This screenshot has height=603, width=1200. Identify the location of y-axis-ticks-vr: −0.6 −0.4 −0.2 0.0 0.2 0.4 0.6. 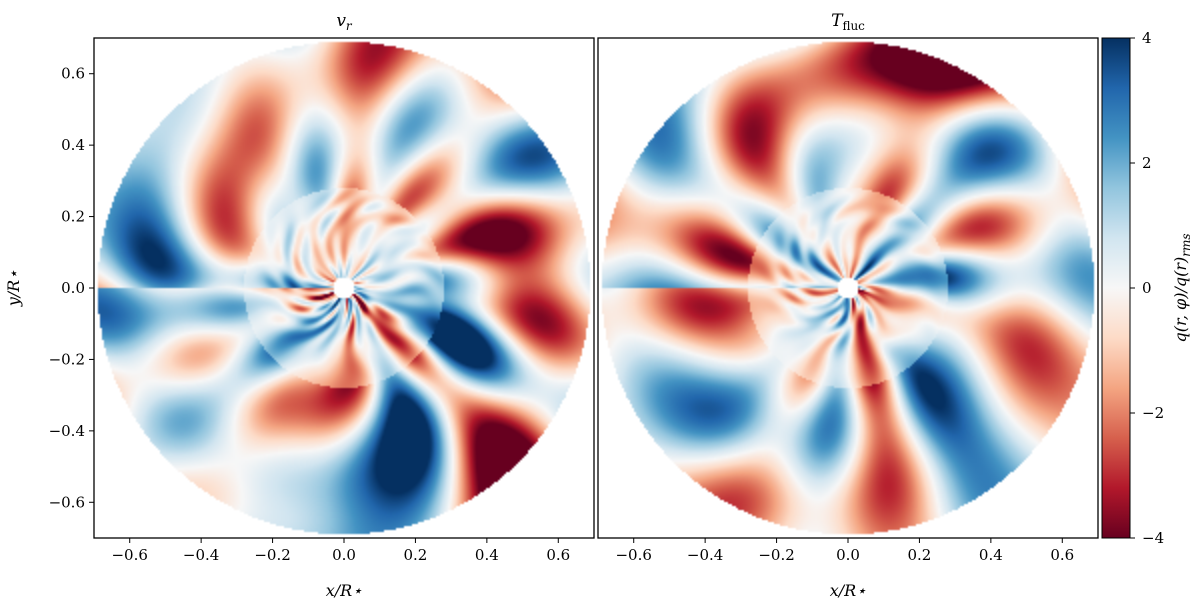
(71, 288).